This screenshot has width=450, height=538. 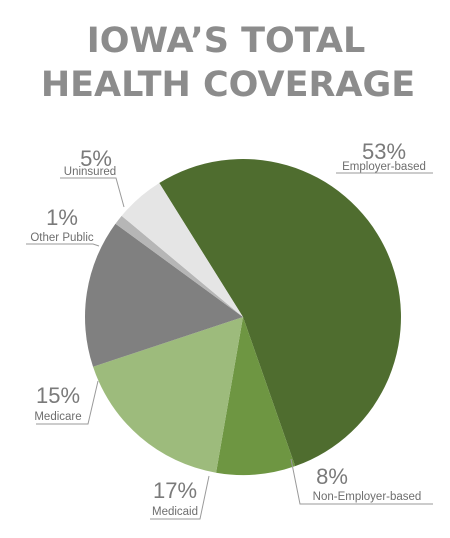 I want to click on chart-title-line-2: HEALTH COVERAGE, so click(x=228, y=85).